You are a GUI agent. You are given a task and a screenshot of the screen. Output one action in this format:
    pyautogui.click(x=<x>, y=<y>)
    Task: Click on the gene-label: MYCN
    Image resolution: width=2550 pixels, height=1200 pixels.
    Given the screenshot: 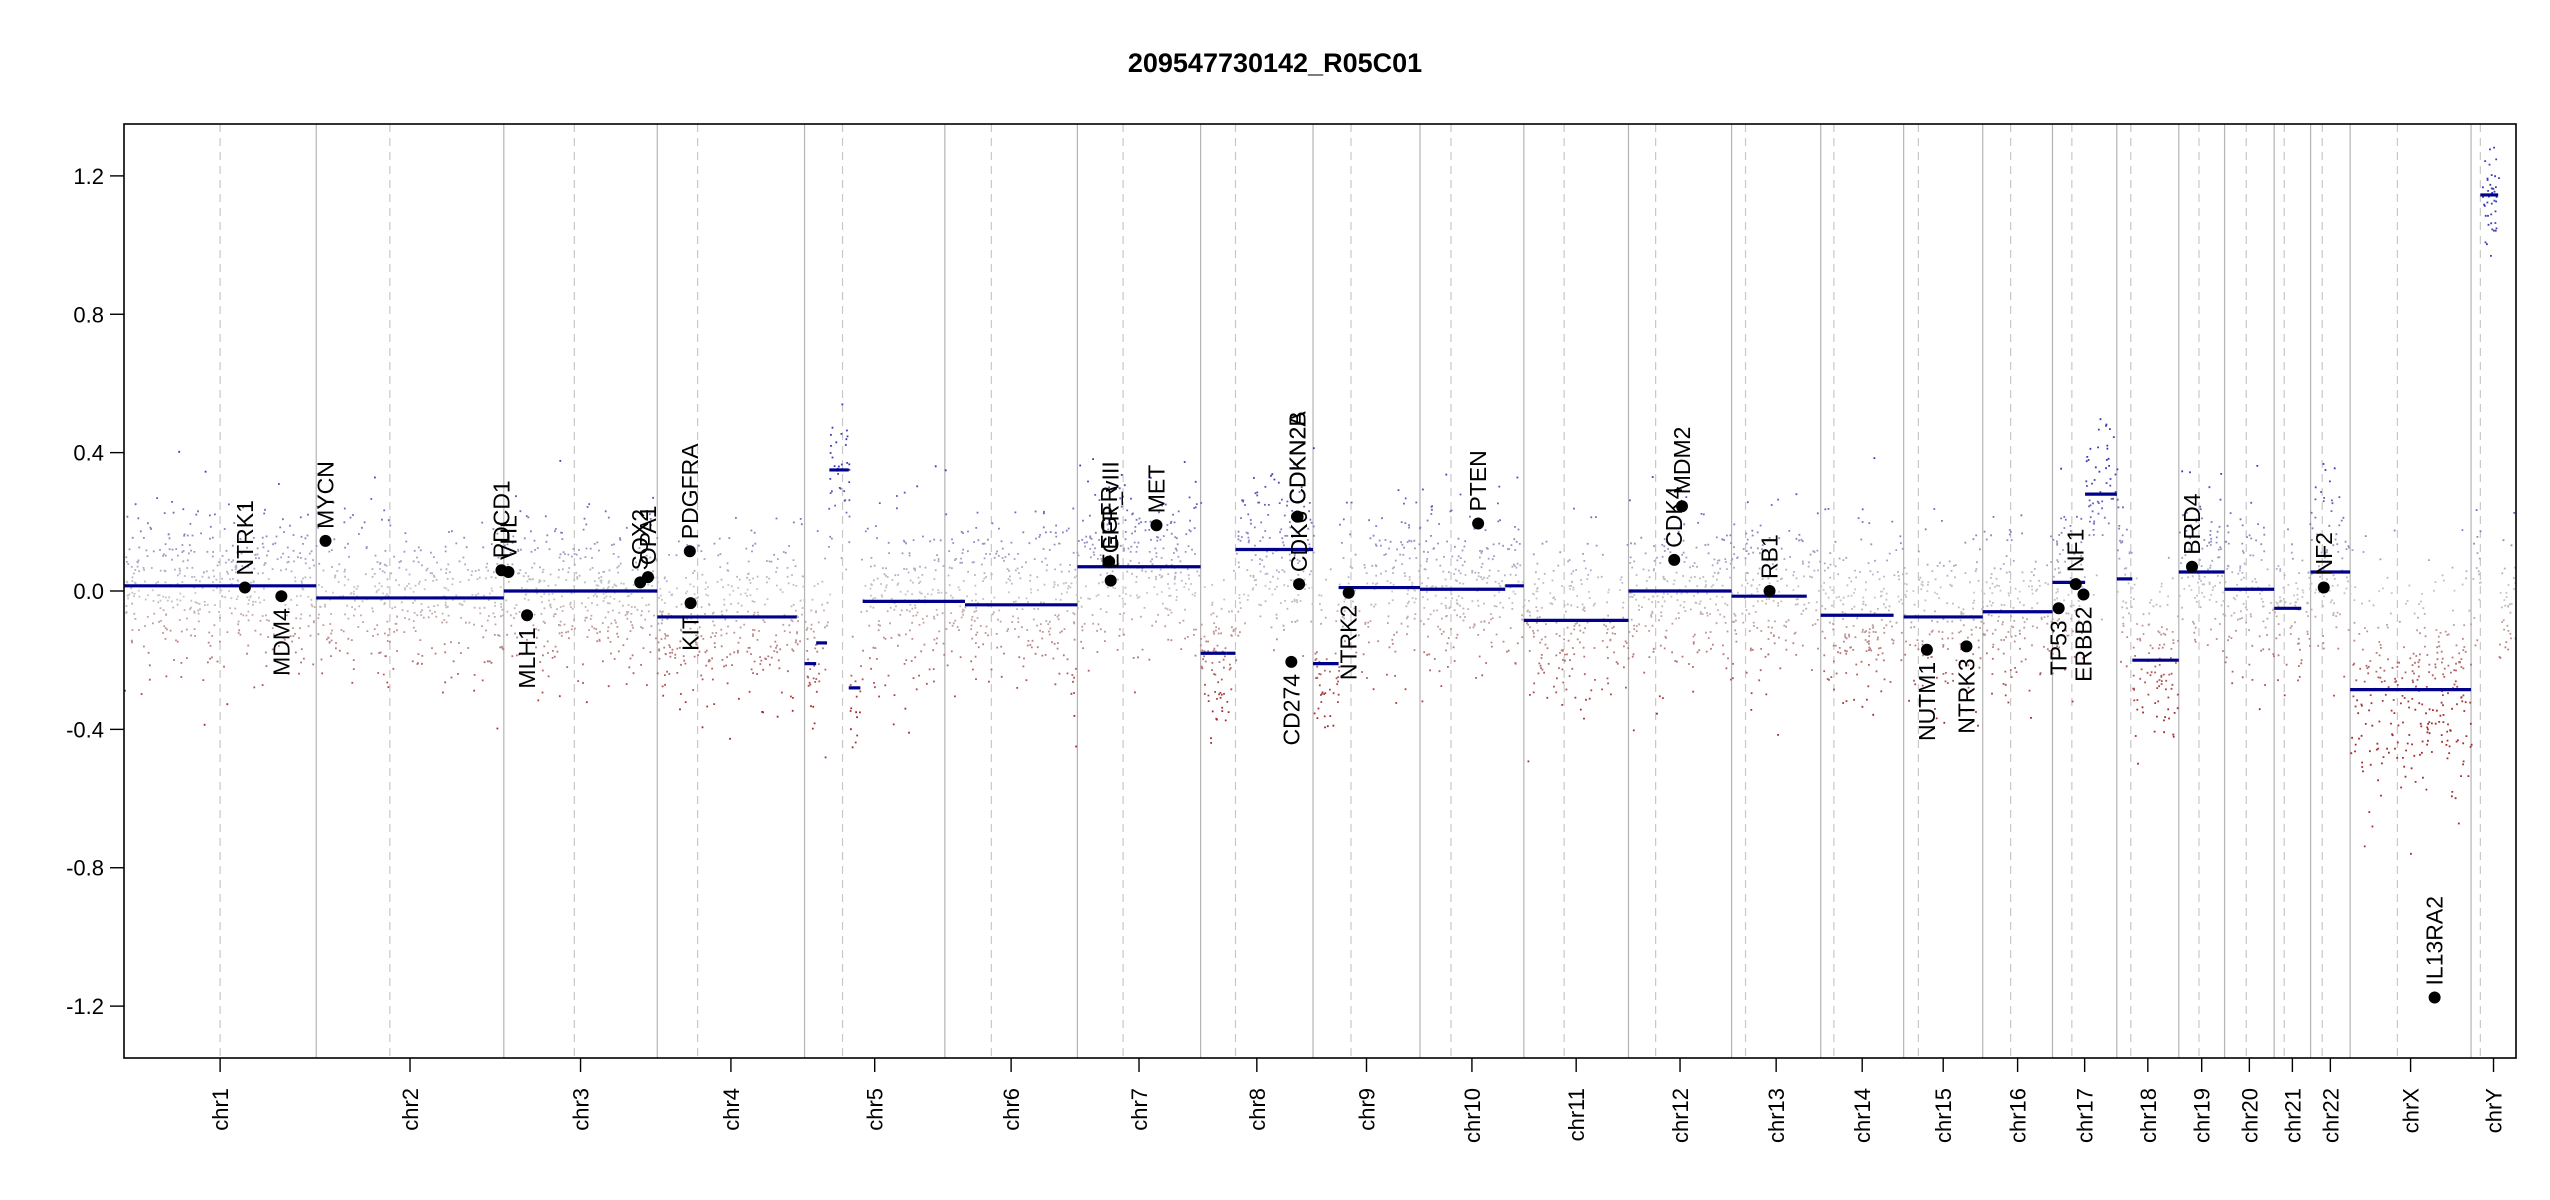 What is the action you would take?
    pyautogui.click(x=326, y=495)
    